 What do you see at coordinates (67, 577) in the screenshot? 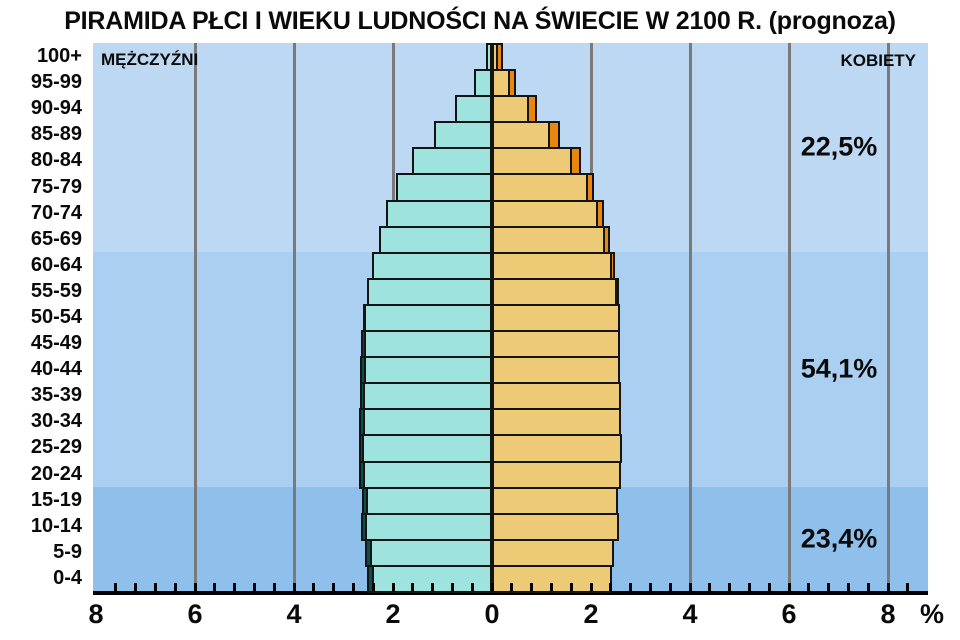
I see `age-label: 0-4` at bounding box center [67, 577].